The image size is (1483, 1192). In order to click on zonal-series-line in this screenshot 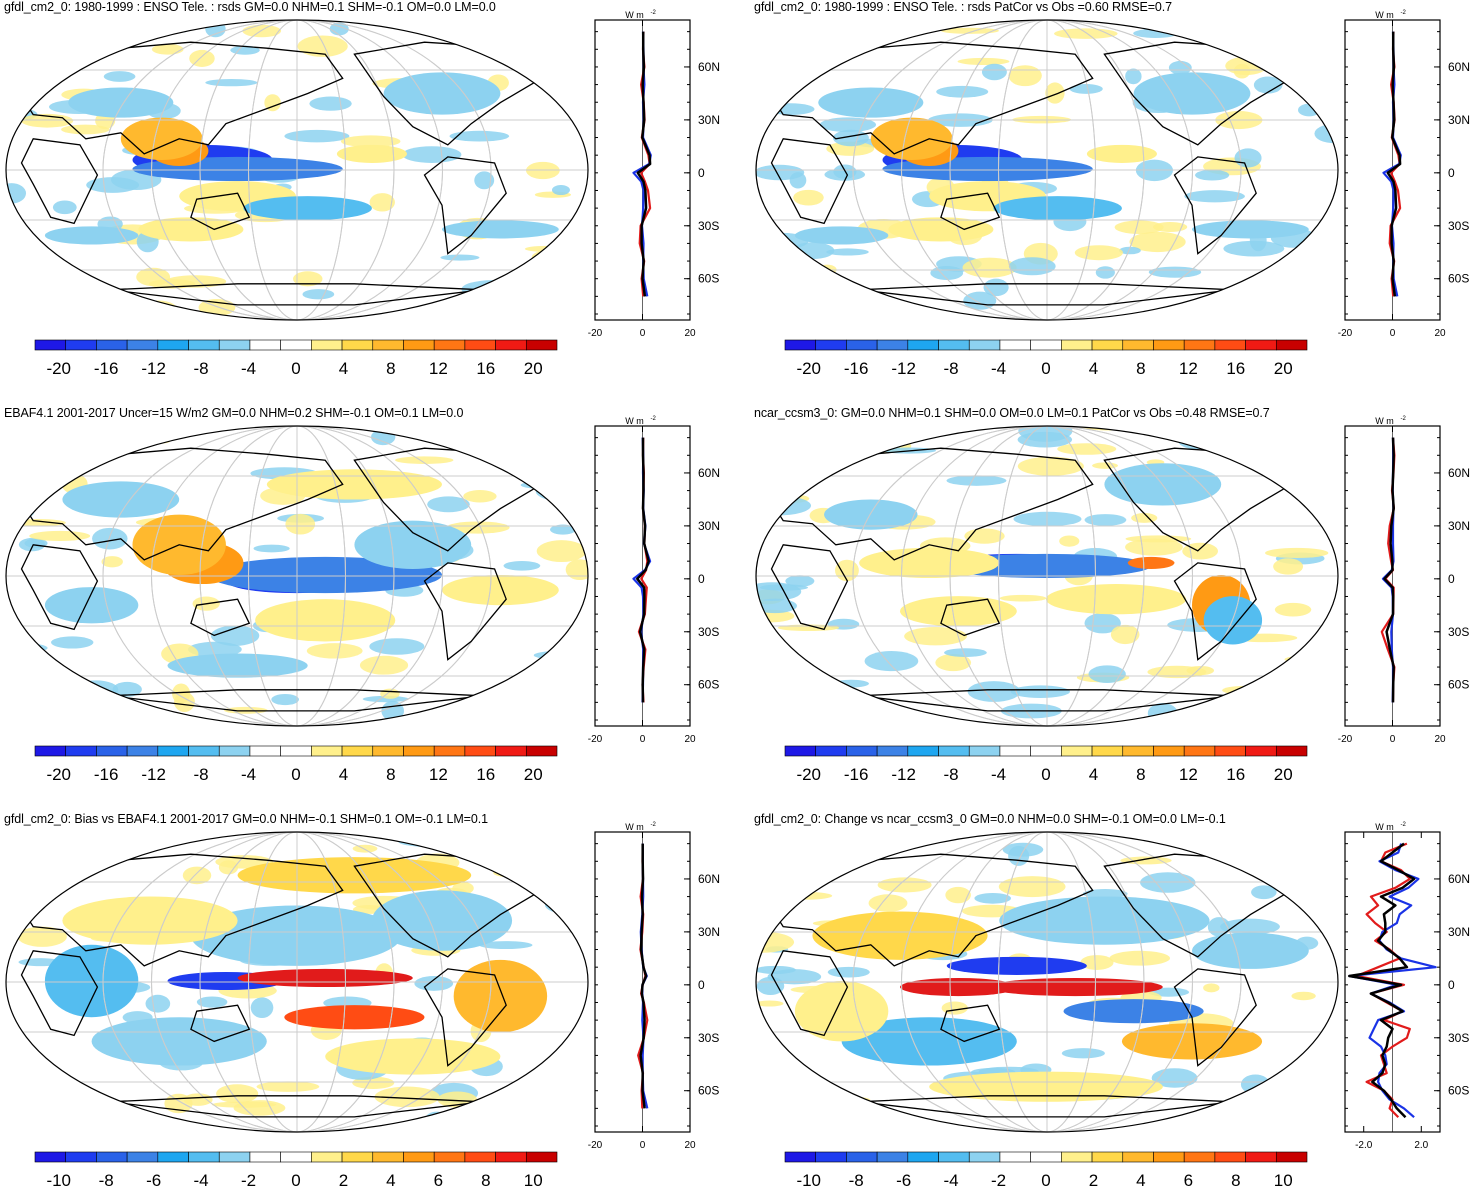, I will do `click(1388, 570)`.